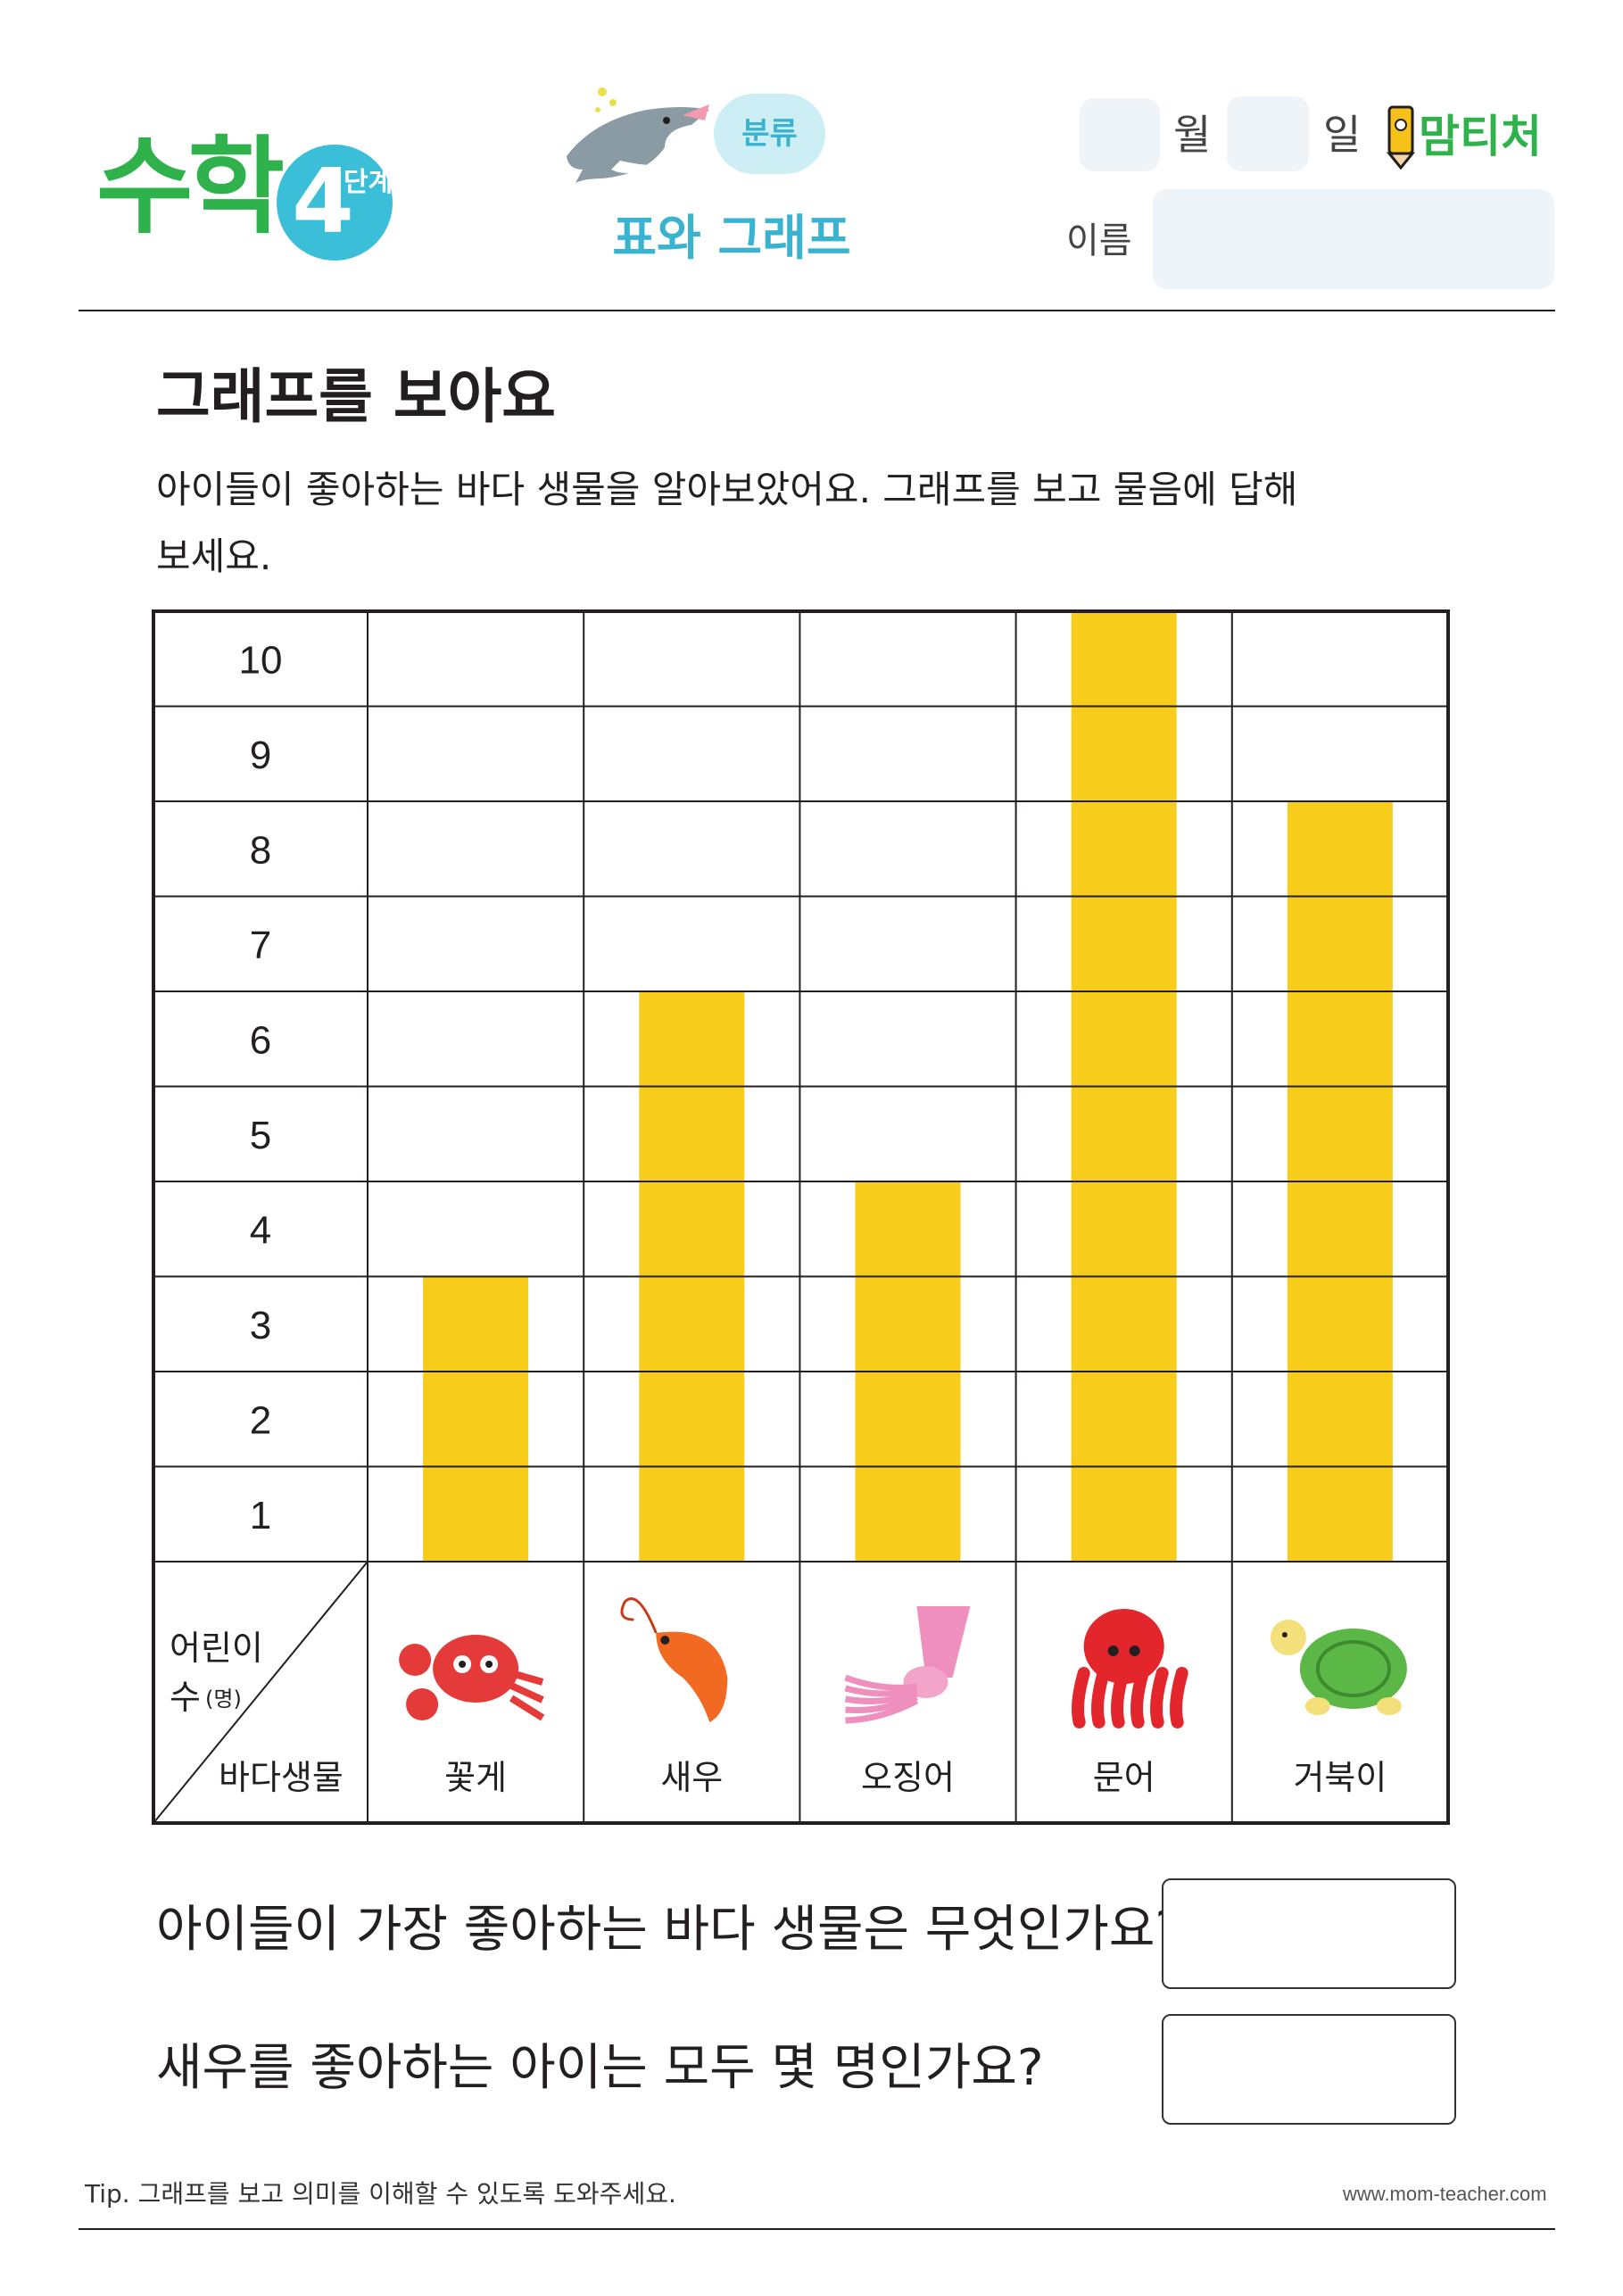 This screenshot has width=1623, height=2296. I want to click on name-label: 이름, so click(1099, 241).